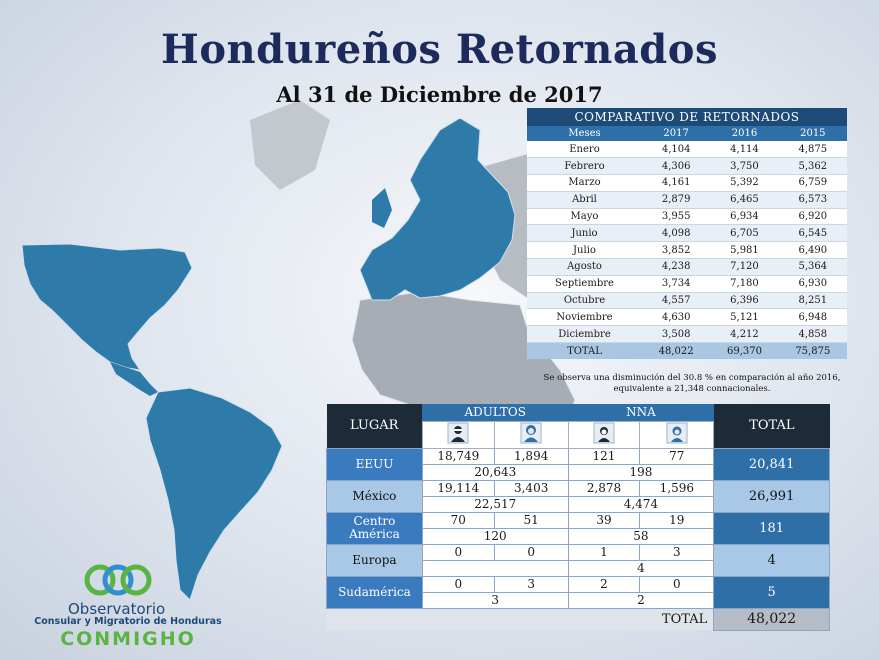 This screenshot has width=879, height=660. I want to click on value-cell: 19, so click(677, 520).